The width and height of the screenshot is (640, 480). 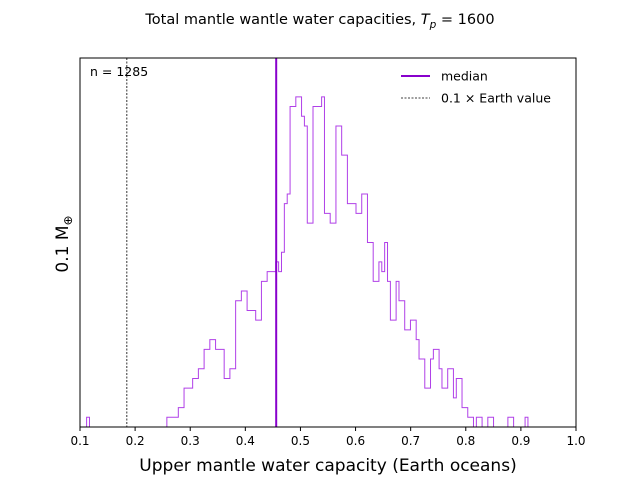 I want to click on x-tick-label: 0.9, so click(x=520, y=441).